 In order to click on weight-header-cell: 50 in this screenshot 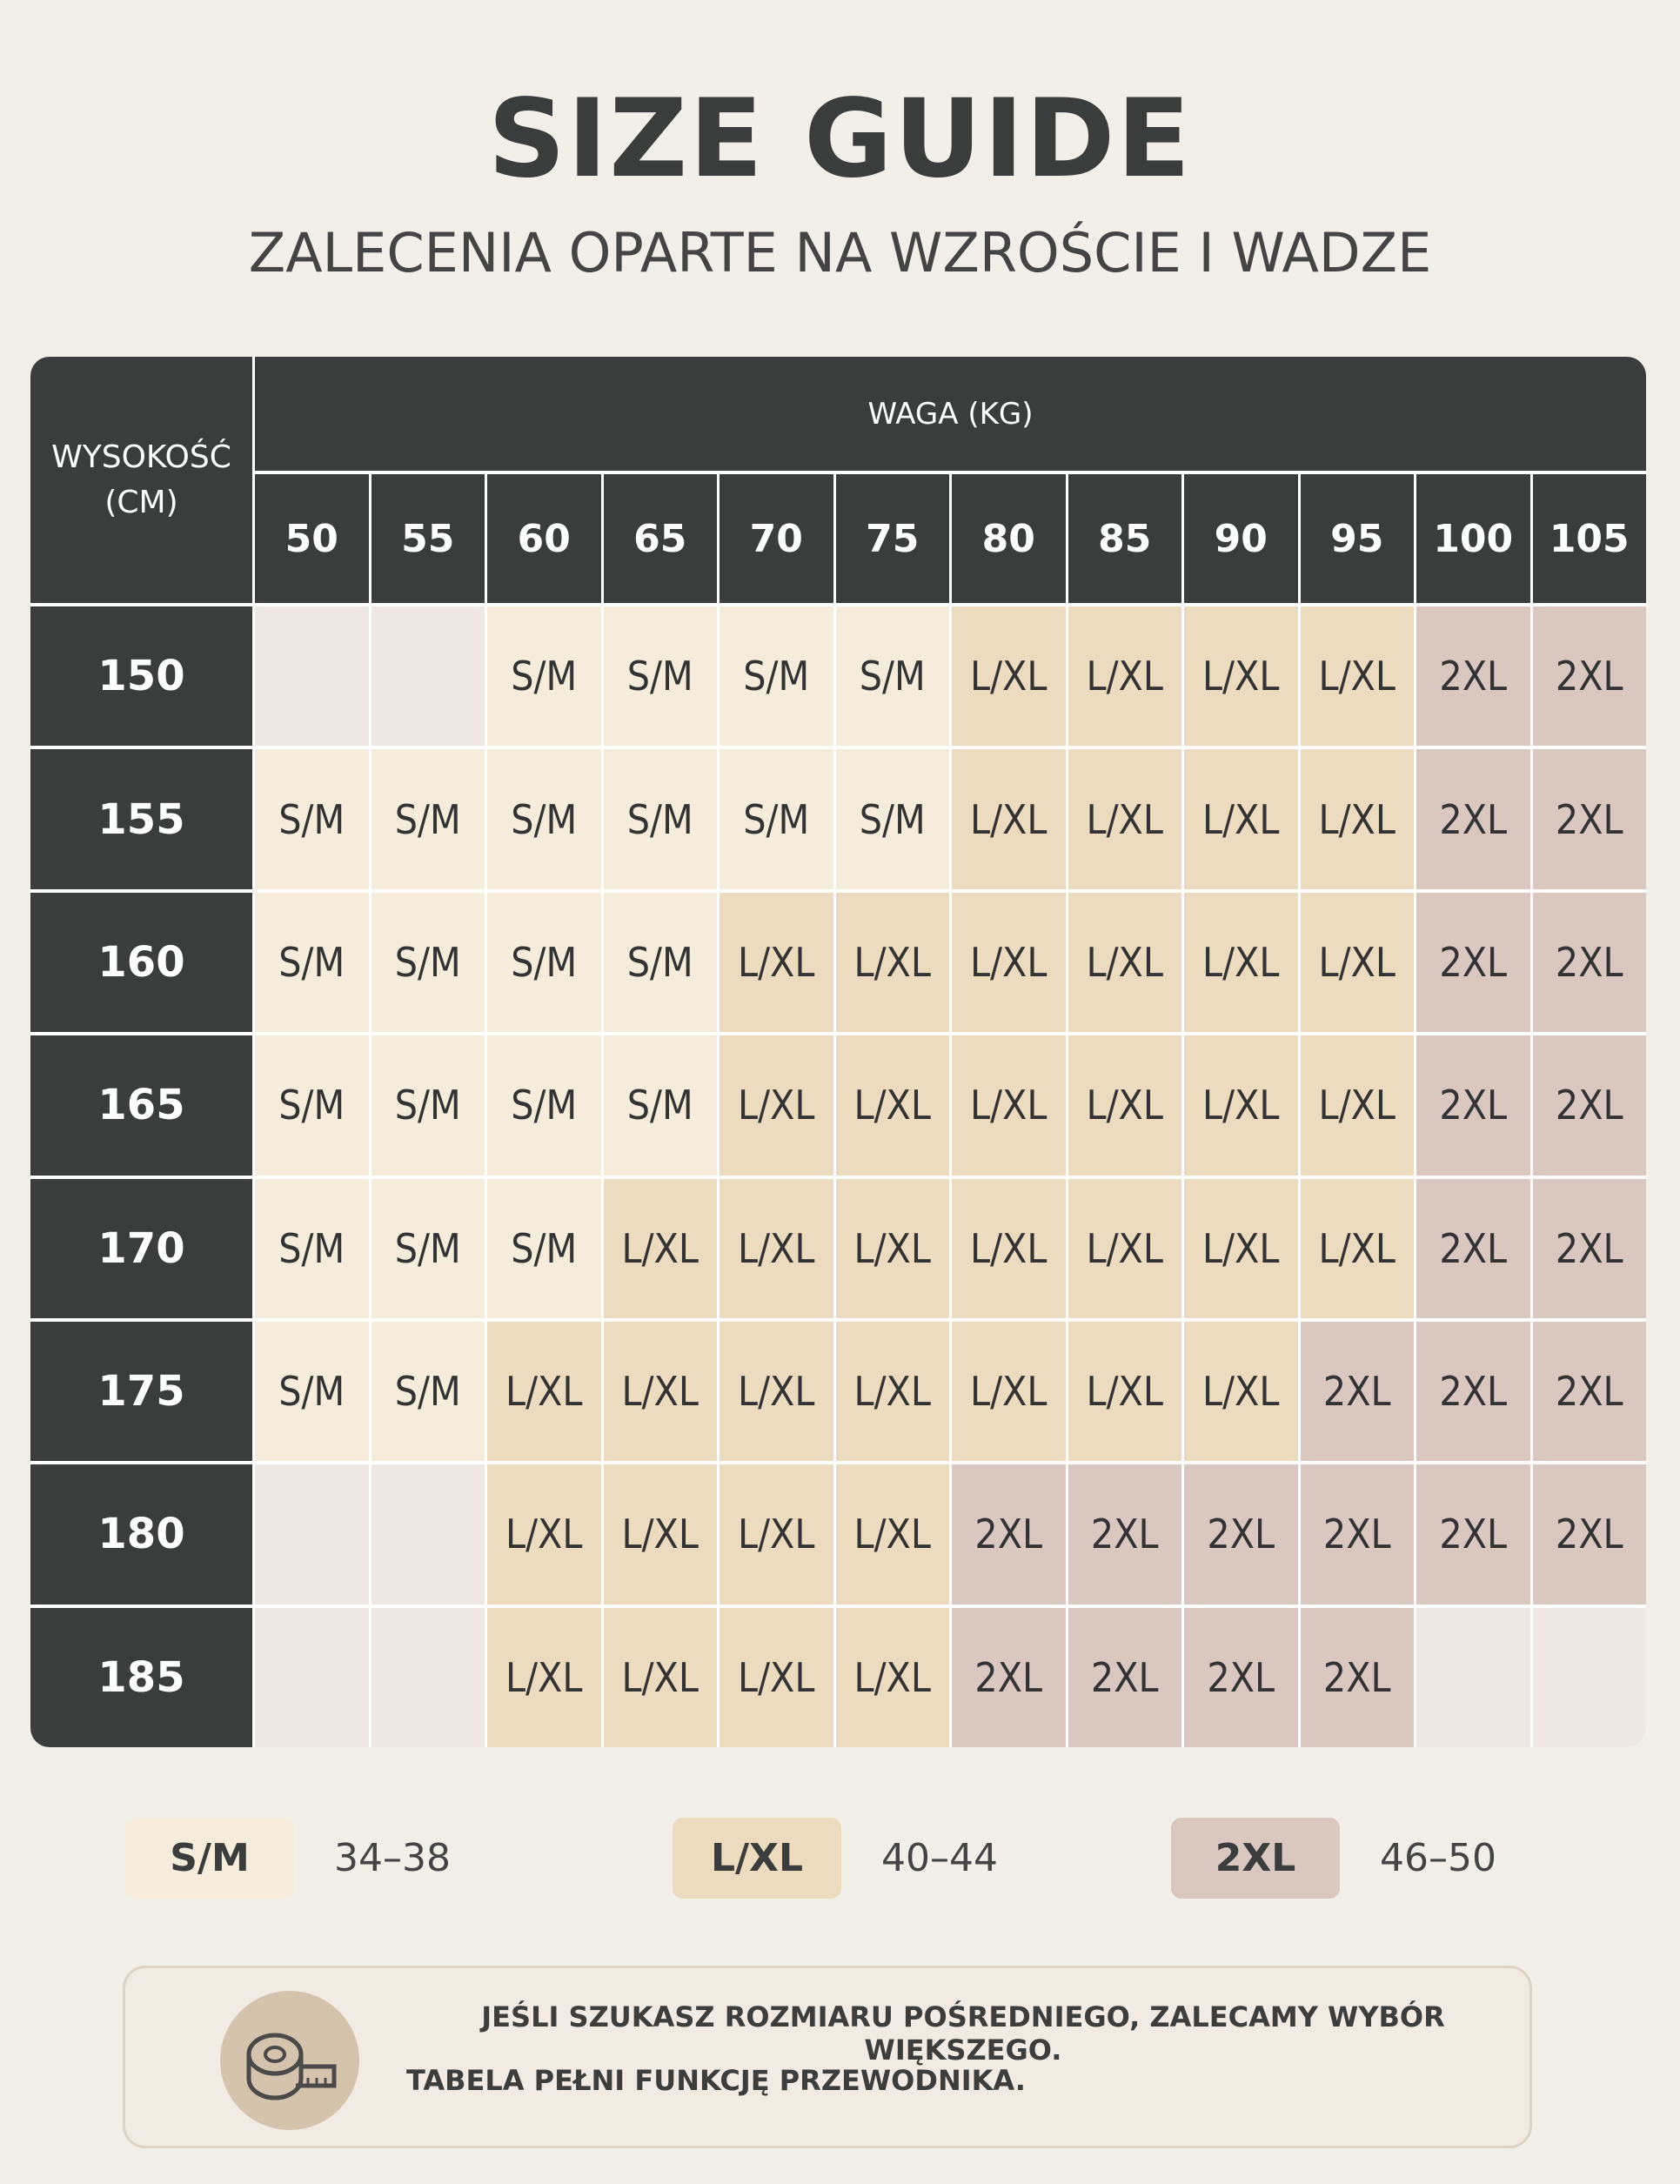, I will do `click(312, 538)`.